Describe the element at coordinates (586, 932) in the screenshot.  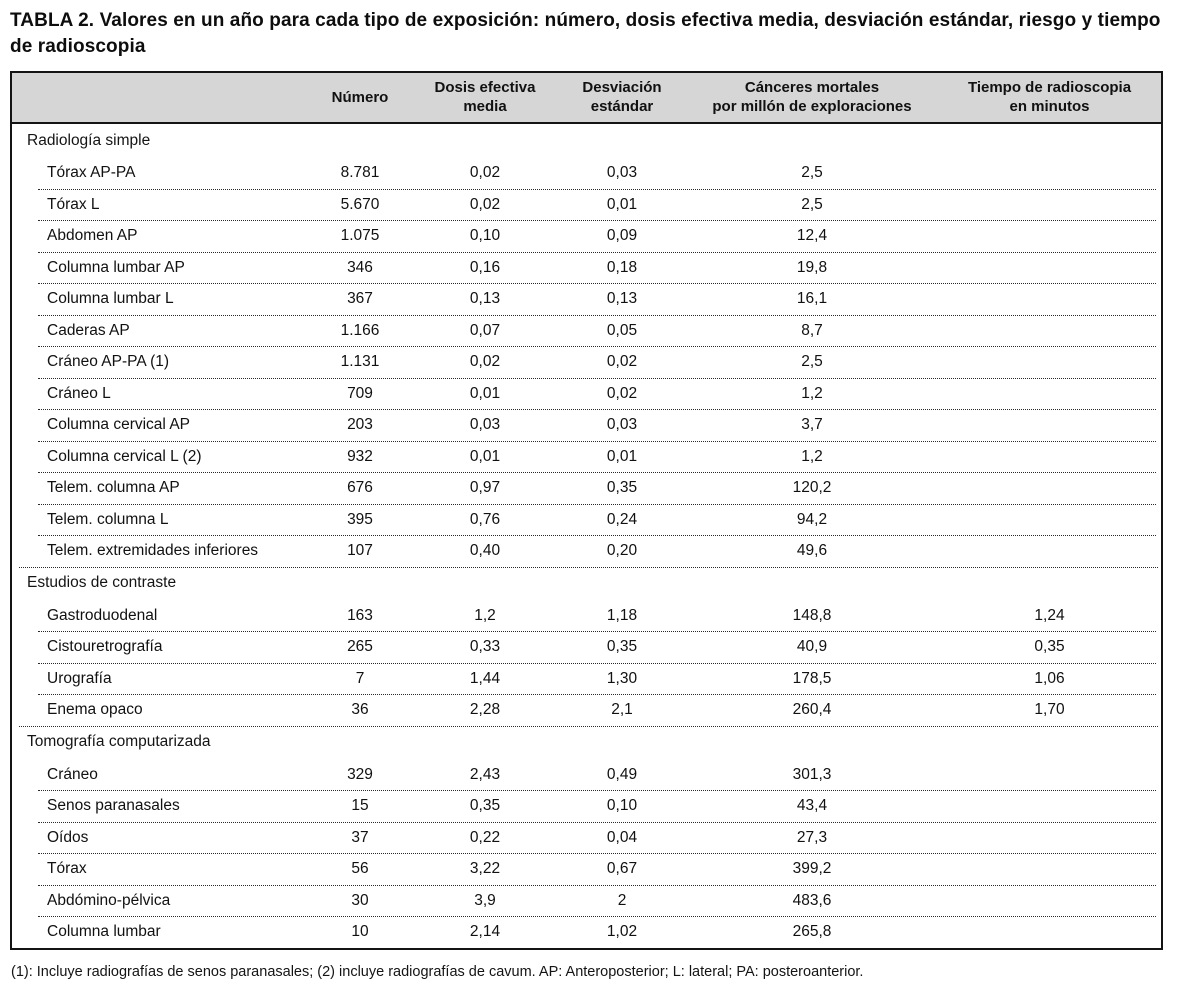
I see `table-row: Columna lumbar 10 2,14 1,02 265,8` at that location.